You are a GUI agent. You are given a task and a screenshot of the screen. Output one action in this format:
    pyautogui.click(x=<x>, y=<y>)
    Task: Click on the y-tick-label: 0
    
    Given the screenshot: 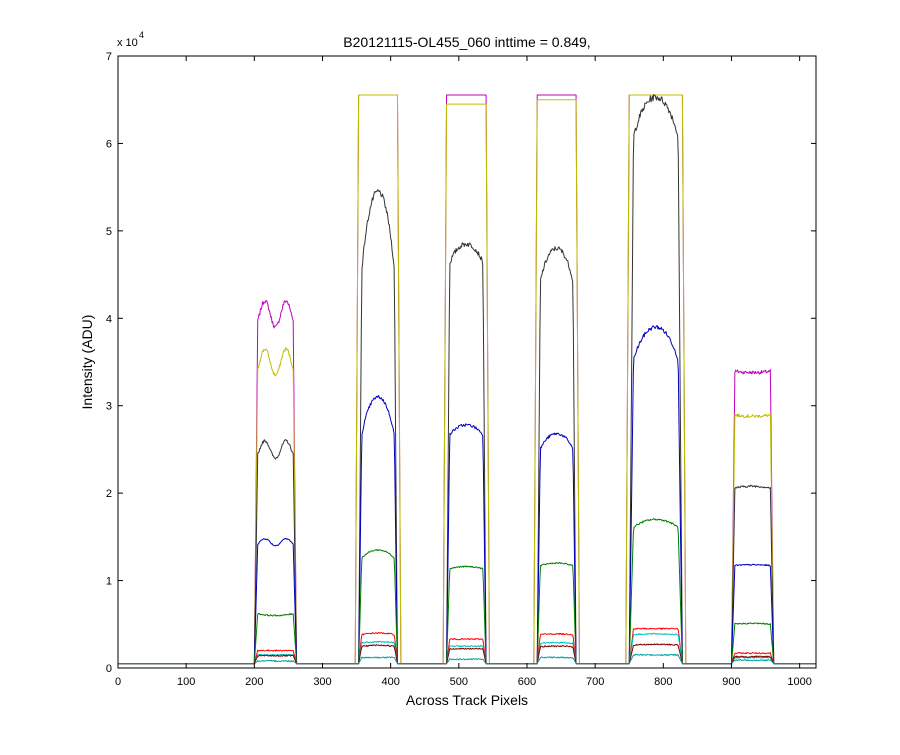 What is the action you would take?
    pyautogui.click(x=109, y=669)
    